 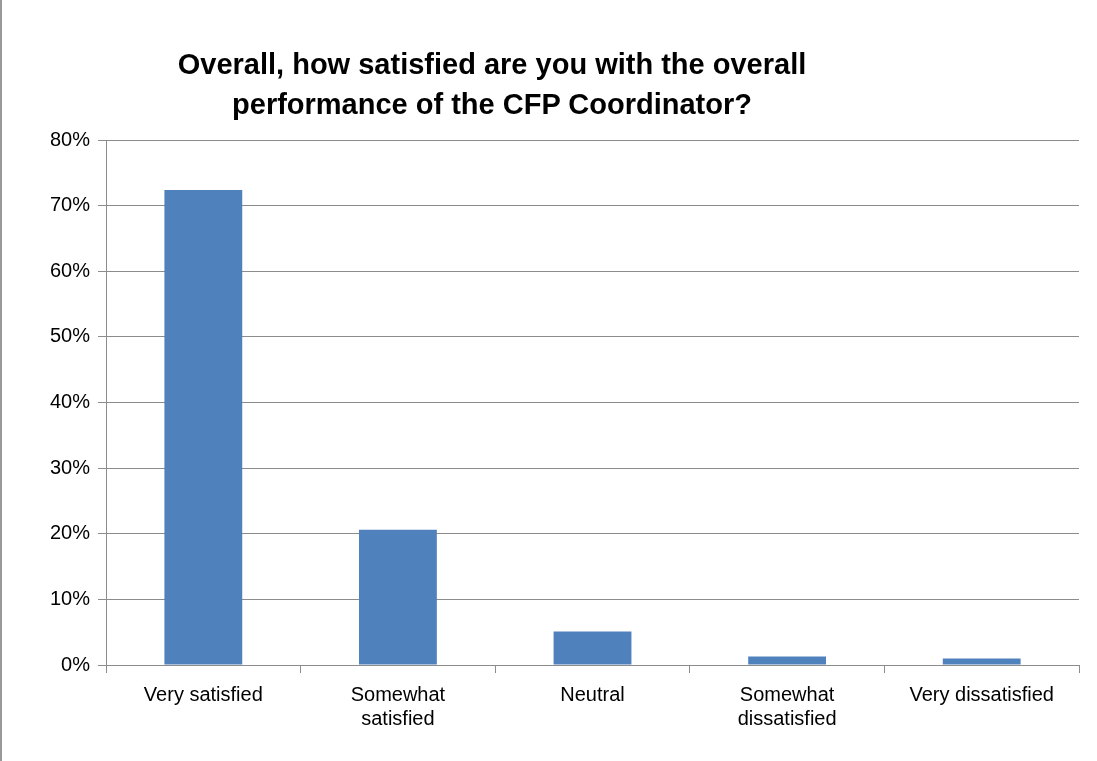 I want to click on x-tick-label: Very dissatisfied, so click(x=981, y=693).